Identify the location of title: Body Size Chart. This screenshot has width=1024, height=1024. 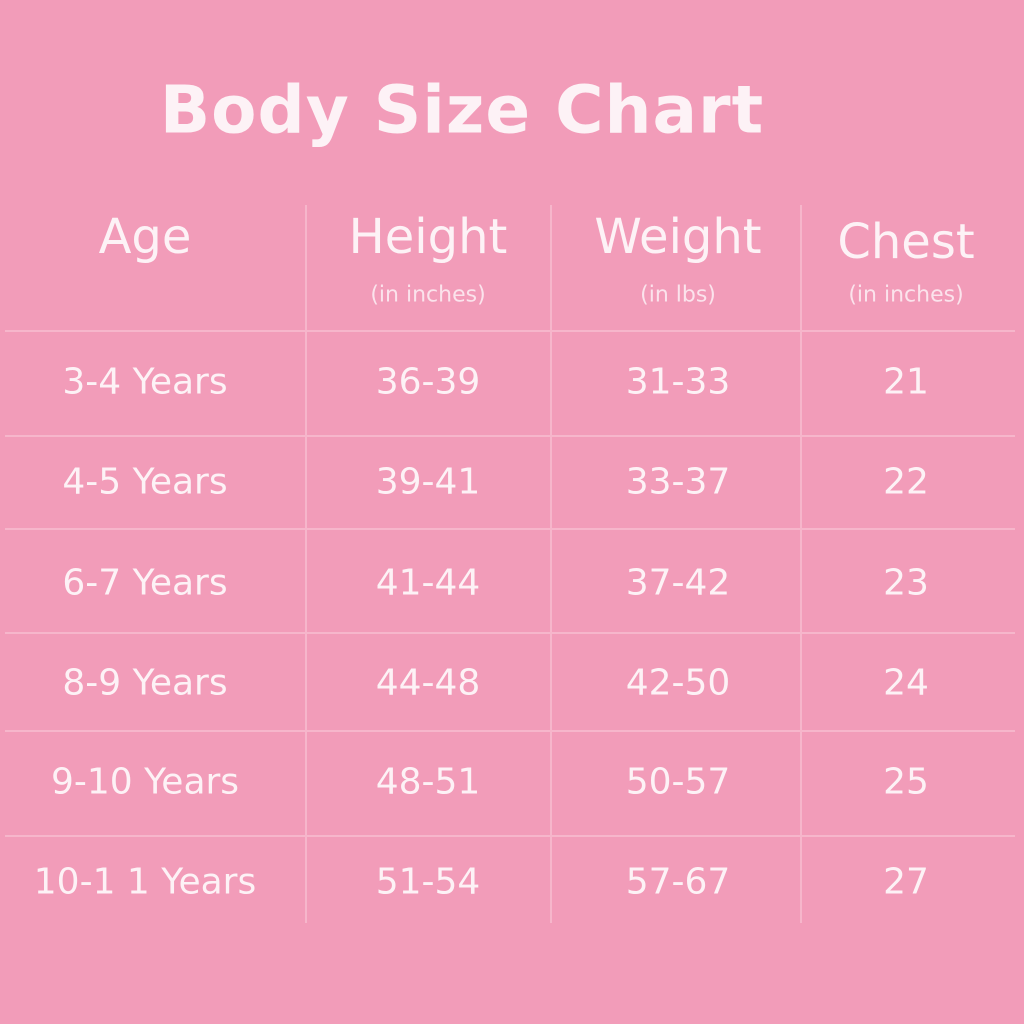
(462, 110).